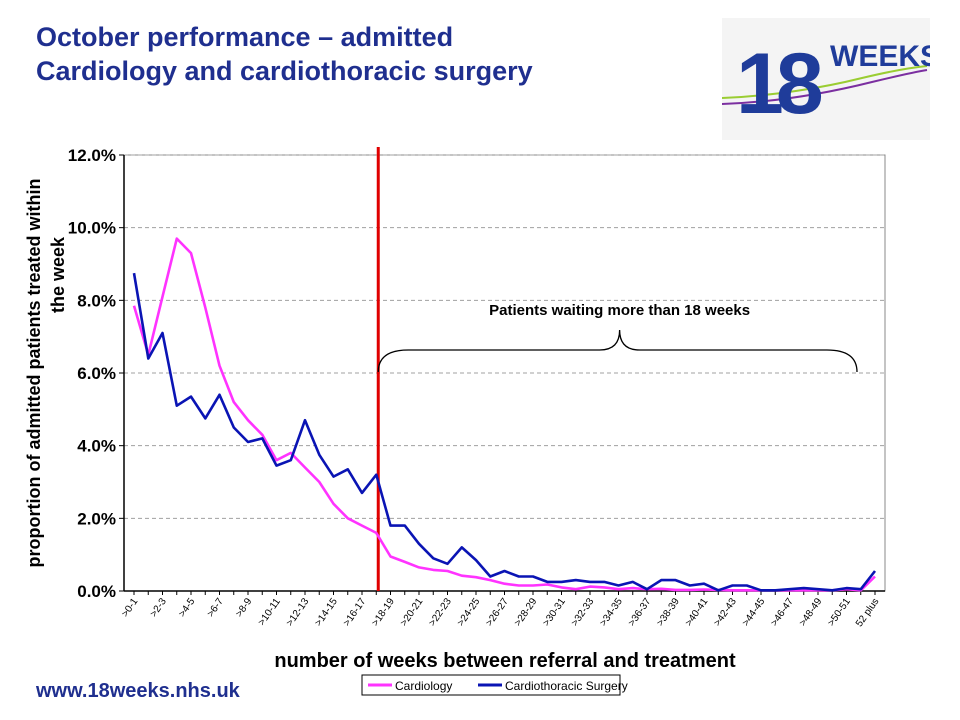 Image resolution: width=960 pixels, height=720 pixels. I want to click on y-tick-label: 12.0%, so click(92, 155).